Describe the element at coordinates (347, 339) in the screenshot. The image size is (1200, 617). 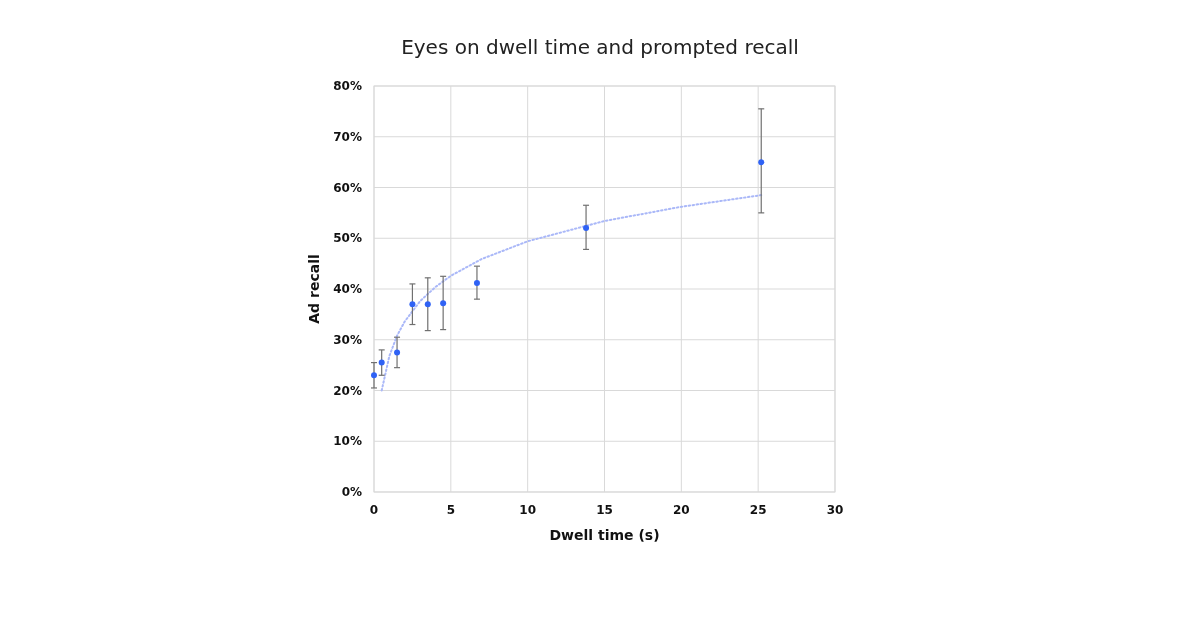
I see `y-tick-label: 30%` at that location.